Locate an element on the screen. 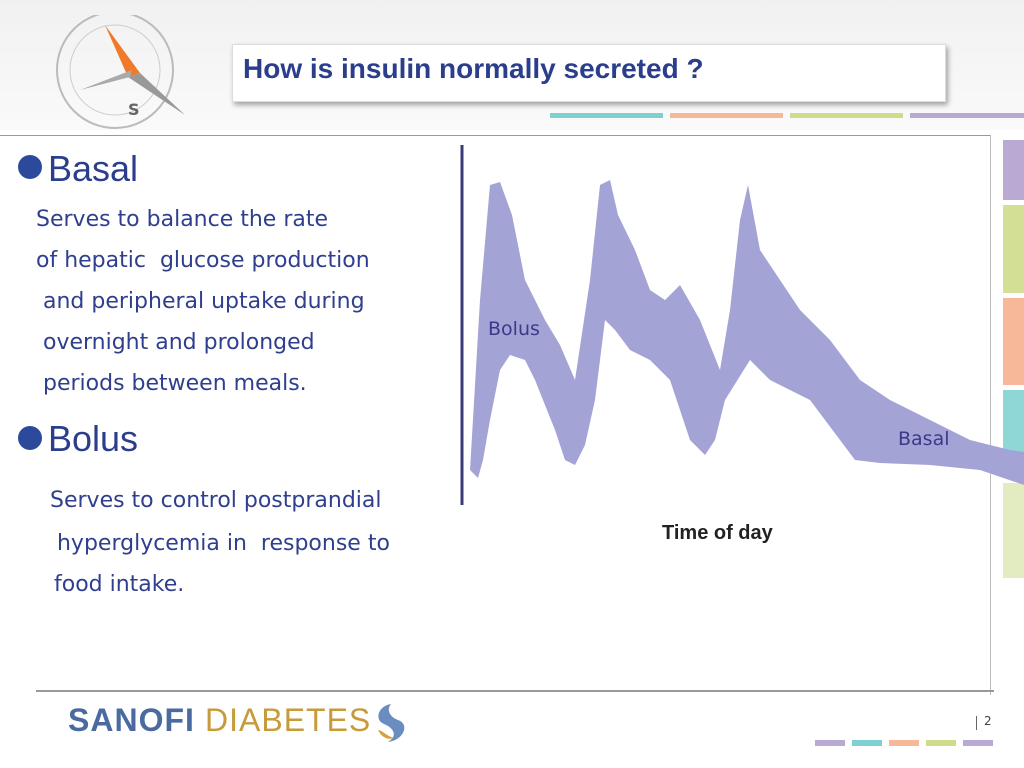 The width and height of the screenshot is (1024, 768). brand-logo is located at coordinates (391, 723).